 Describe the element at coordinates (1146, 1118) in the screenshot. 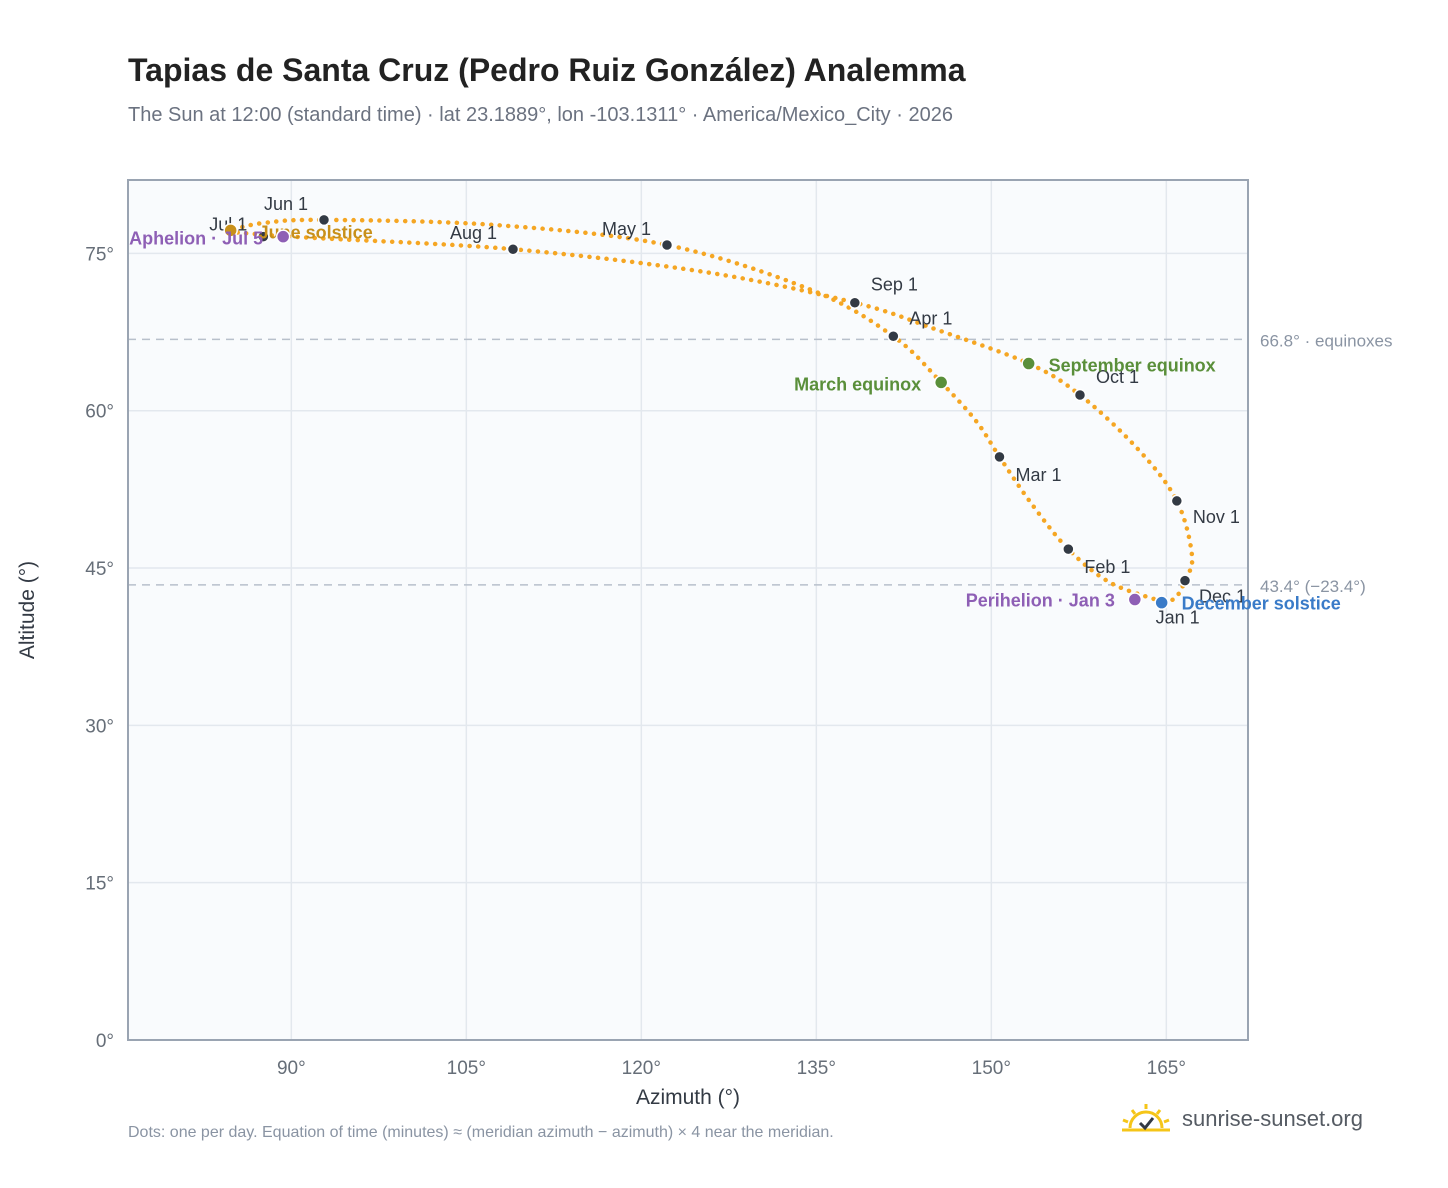

I see `sun-check-icon` at that location.